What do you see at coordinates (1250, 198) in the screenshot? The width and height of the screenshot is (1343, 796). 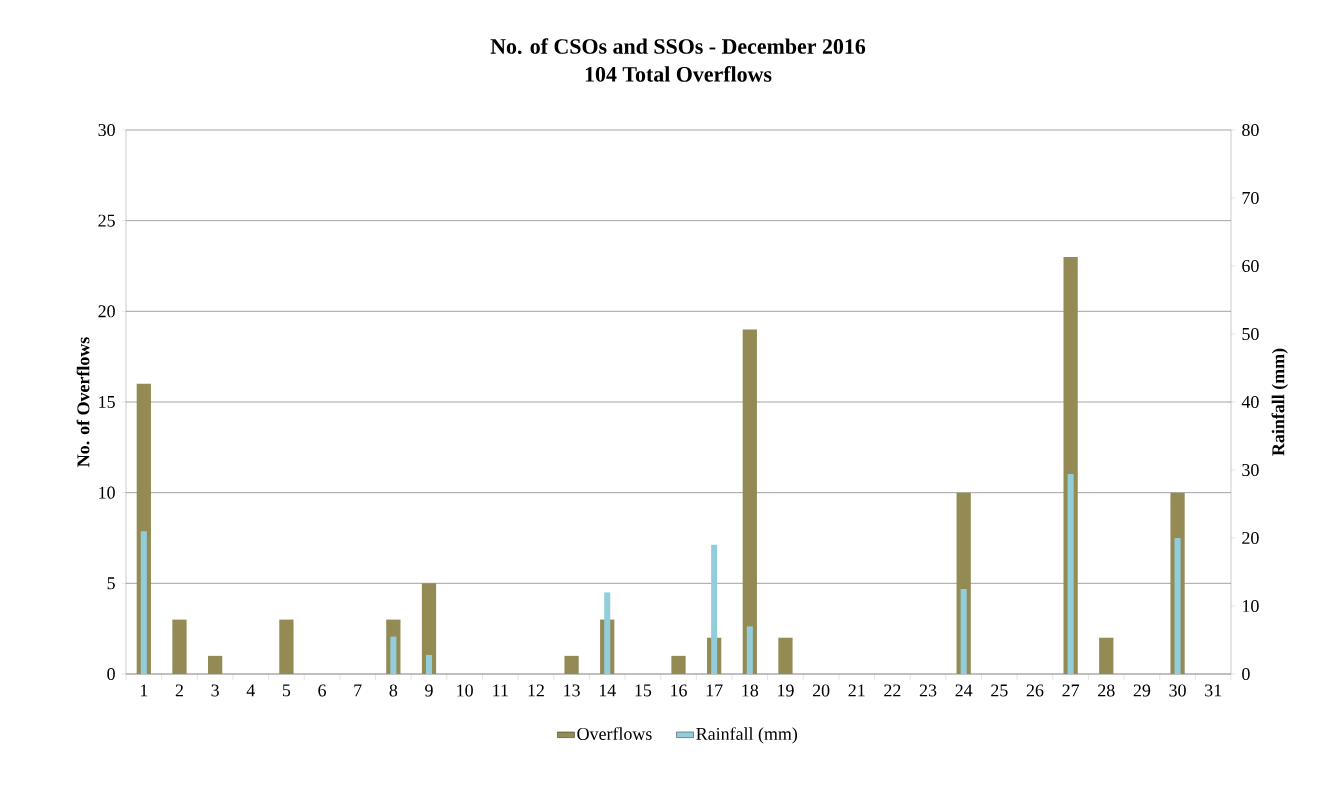 I see `y2-tick-label: 70` at bounding box center [1250, 198].